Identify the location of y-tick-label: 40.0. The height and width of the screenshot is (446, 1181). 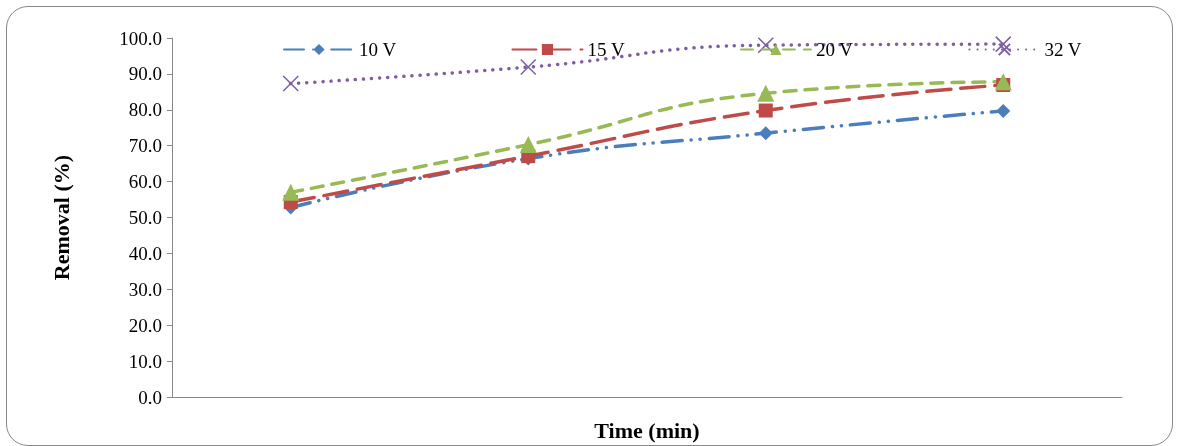
(145, 253).